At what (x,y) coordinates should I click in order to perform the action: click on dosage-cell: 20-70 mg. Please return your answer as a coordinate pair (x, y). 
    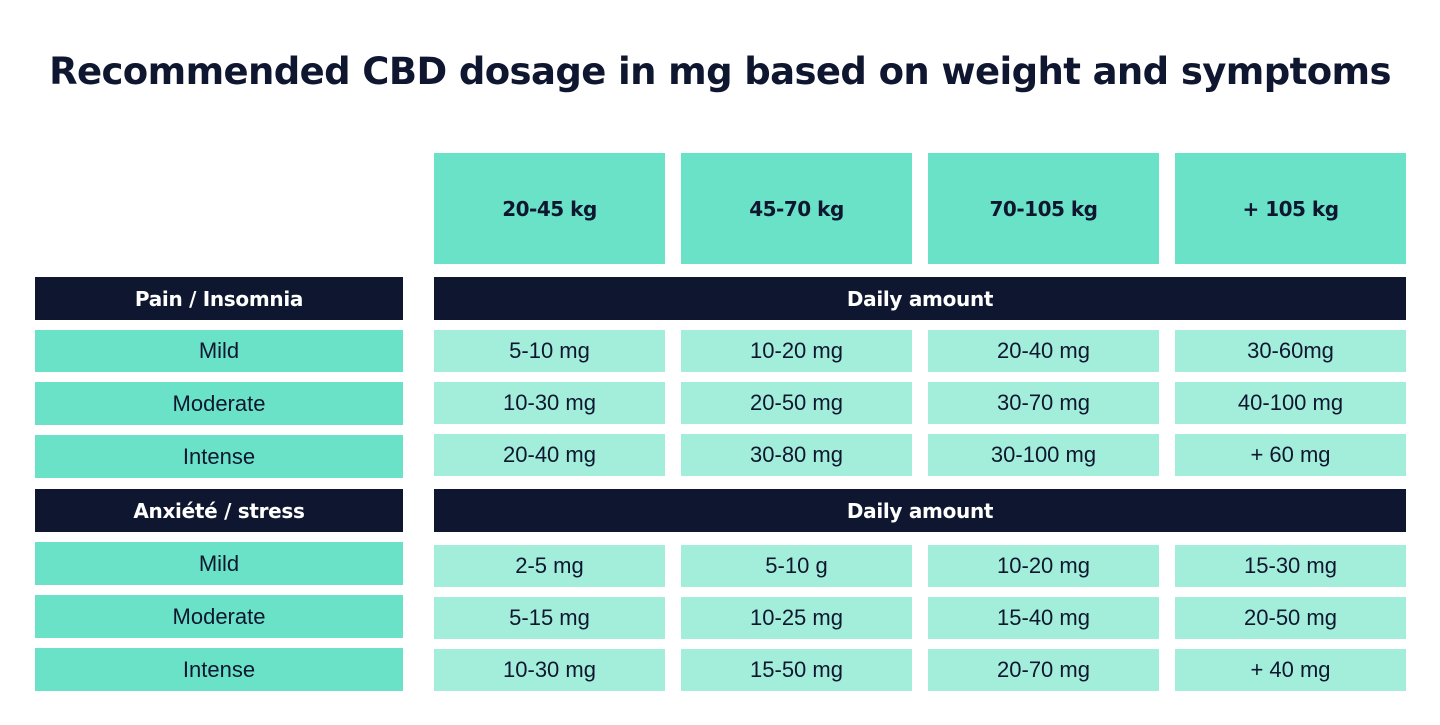
    Looking at the image, I should click on (1043, 670).